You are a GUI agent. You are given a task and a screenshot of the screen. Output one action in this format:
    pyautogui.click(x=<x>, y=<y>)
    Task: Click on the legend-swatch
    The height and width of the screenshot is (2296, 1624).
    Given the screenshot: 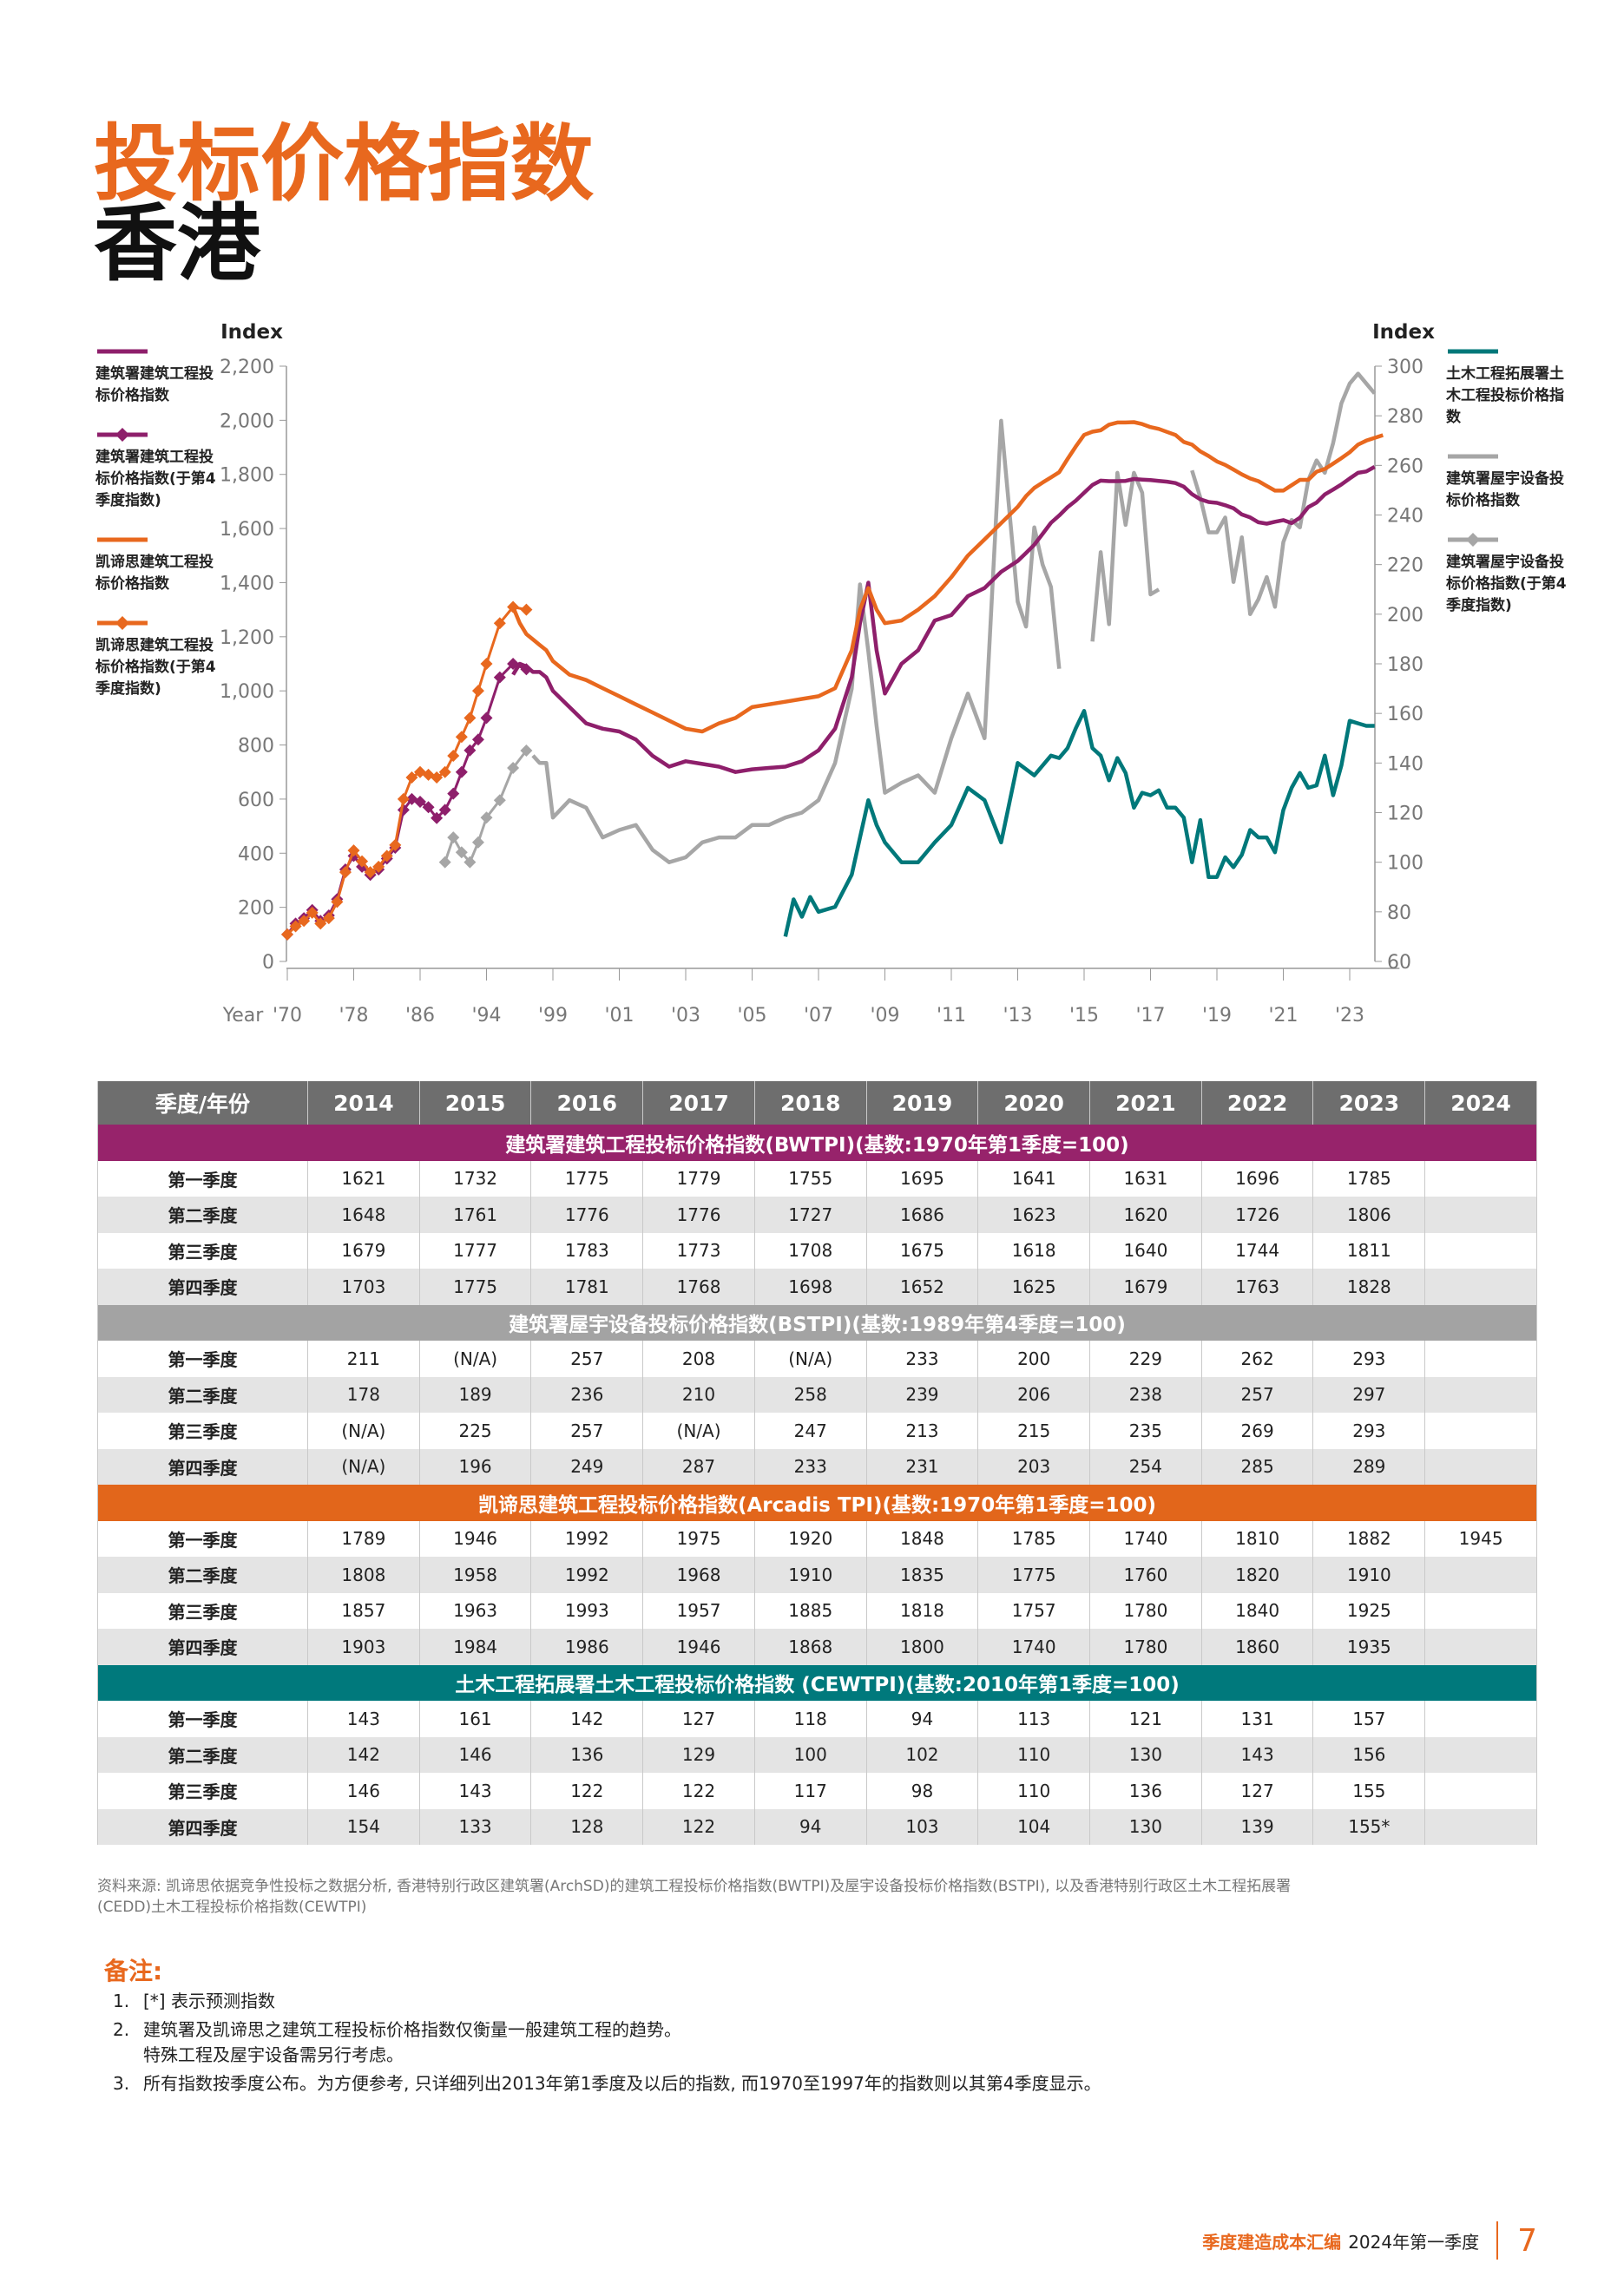 What is the action you would take?
    pyautogui.click(x=1473, y=351)
    